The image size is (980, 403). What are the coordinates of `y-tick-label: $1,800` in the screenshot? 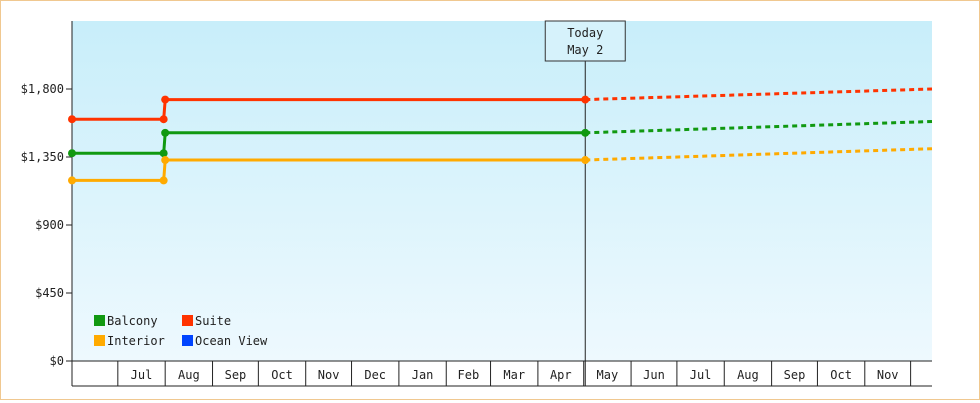 It's located at (42, 89).